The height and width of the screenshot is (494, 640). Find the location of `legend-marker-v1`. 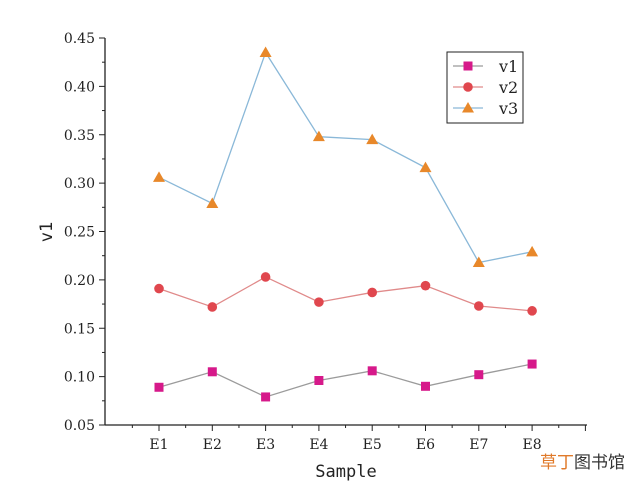

legend-marker-v1 is located at coordinates (468, 66).